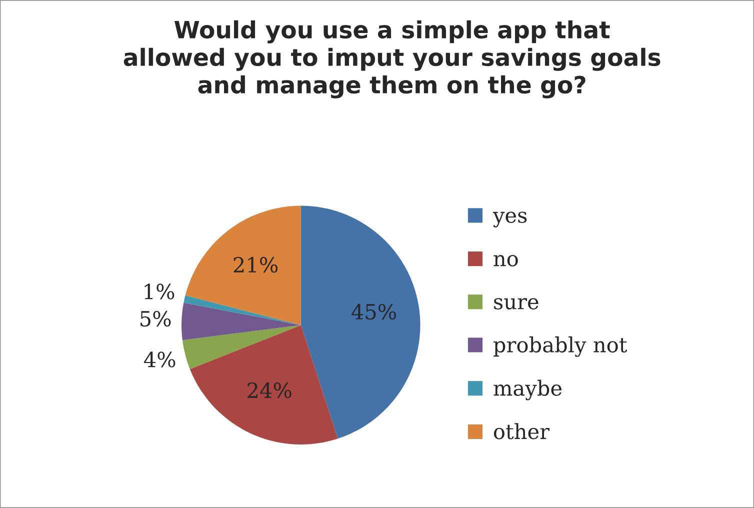  I want to click on data-label: 1%, so click(159, 292).